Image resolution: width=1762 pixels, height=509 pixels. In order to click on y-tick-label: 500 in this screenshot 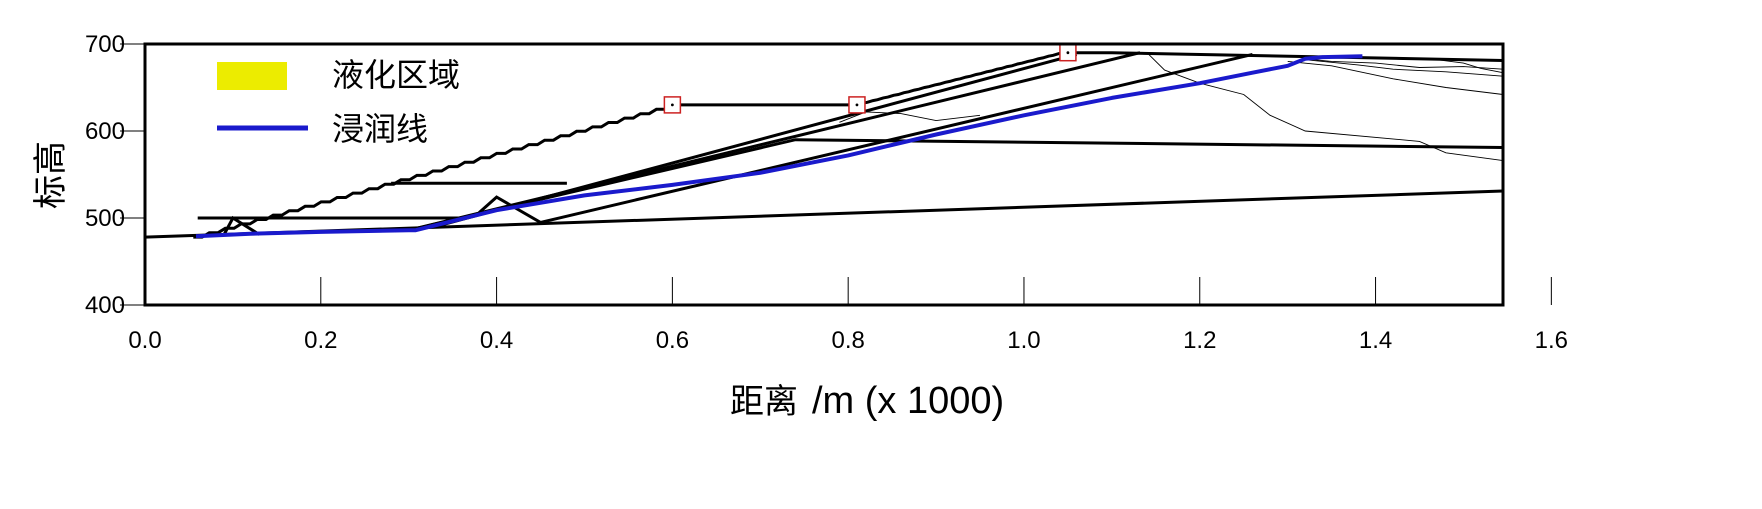, I will do `click(105, 218)`.